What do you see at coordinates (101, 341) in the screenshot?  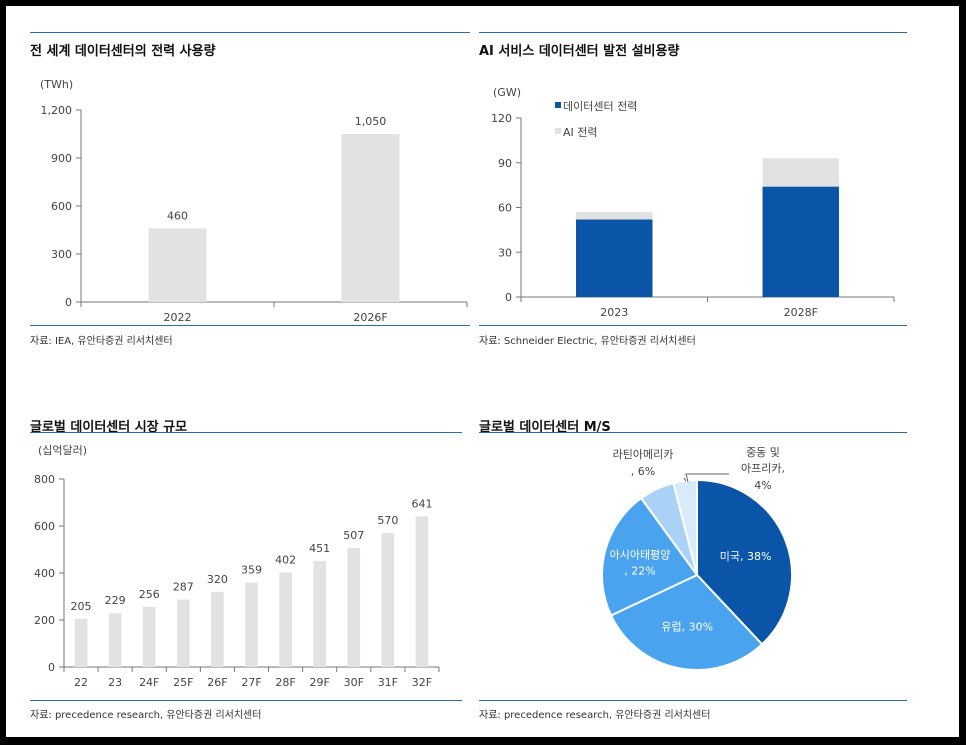 I see `source-note: 자료: IEA, 유안타증권 리서치센터` at bounding box center [101, 341].